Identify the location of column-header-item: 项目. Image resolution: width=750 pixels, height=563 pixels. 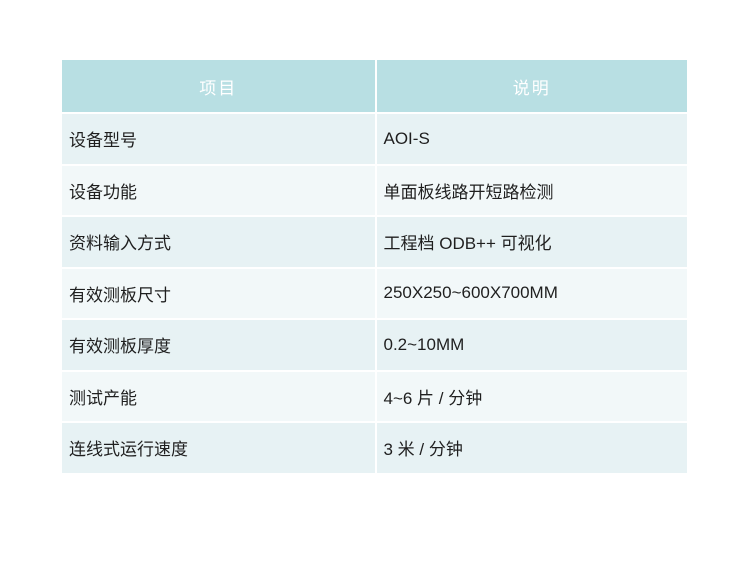
(218, 86).